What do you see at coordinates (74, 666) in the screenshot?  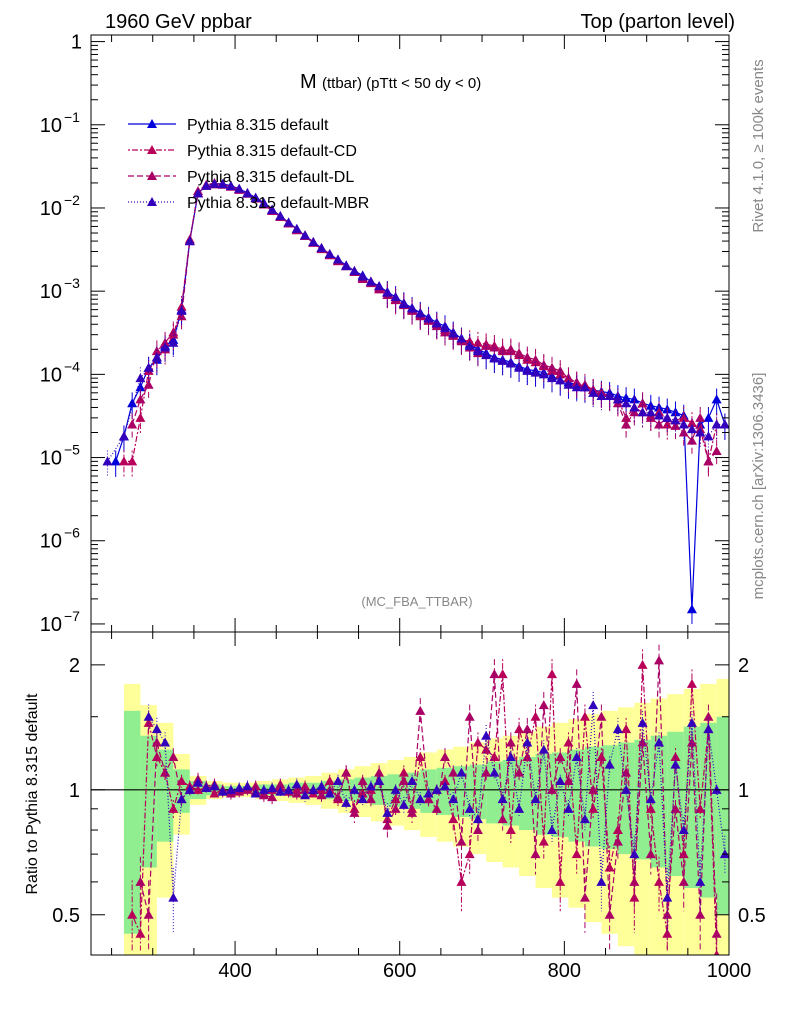 I see `ratio-tick-label: 2` at bounding box center [74, 666].